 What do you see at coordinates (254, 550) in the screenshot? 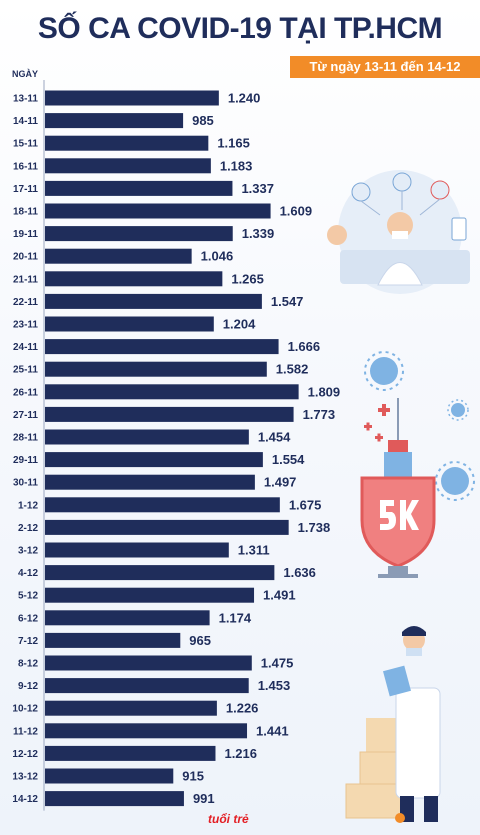
I see `value-label: 1.311` at bounding box center [254, 550].